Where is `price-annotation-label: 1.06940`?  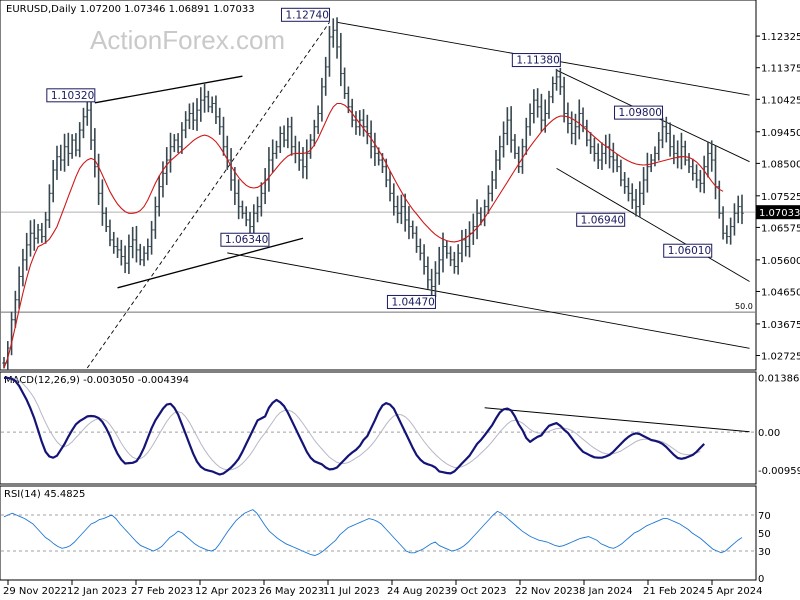 price-annotation-label: 1.06940 is located at coordinates (602, 220).